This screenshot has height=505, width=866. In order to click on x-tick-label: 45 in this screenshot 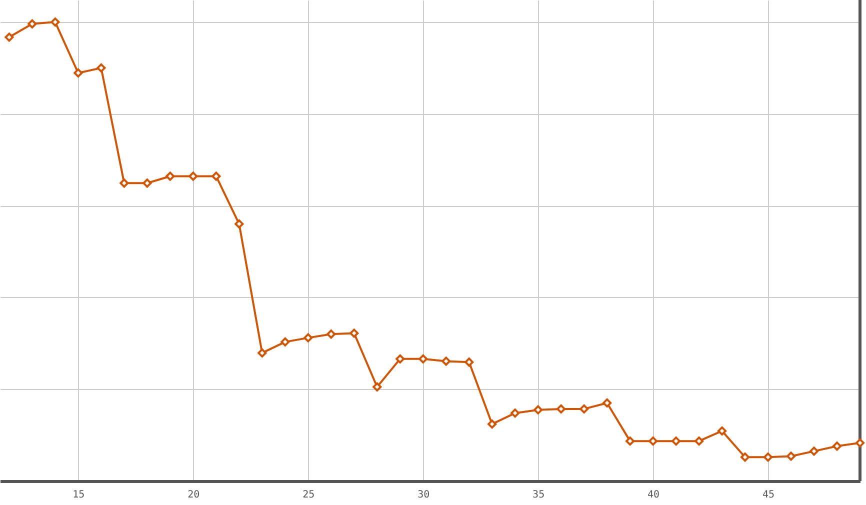, I will do `click(768, 495)`.